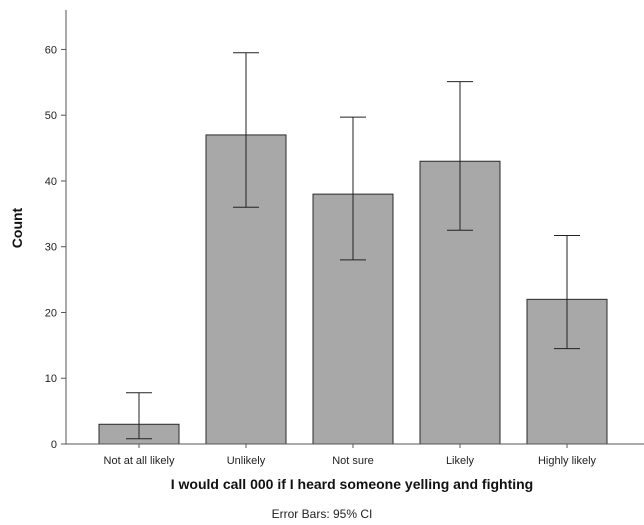 The image size is (644, 525). What do you see at coordinates (54, 445) in the screenshot?
I see `y-tick-label: 0` at bounding box center [54, 445].